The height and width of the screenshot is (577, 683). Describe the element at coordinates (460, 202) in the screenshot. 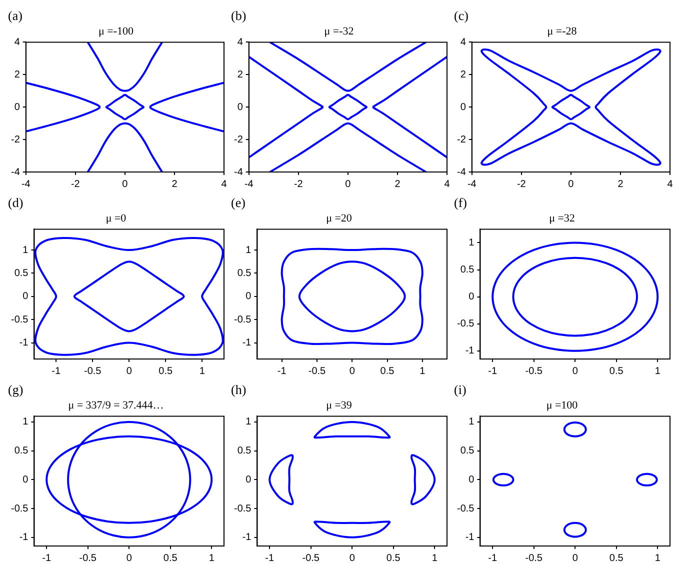

I see `text: (f)` at that location.